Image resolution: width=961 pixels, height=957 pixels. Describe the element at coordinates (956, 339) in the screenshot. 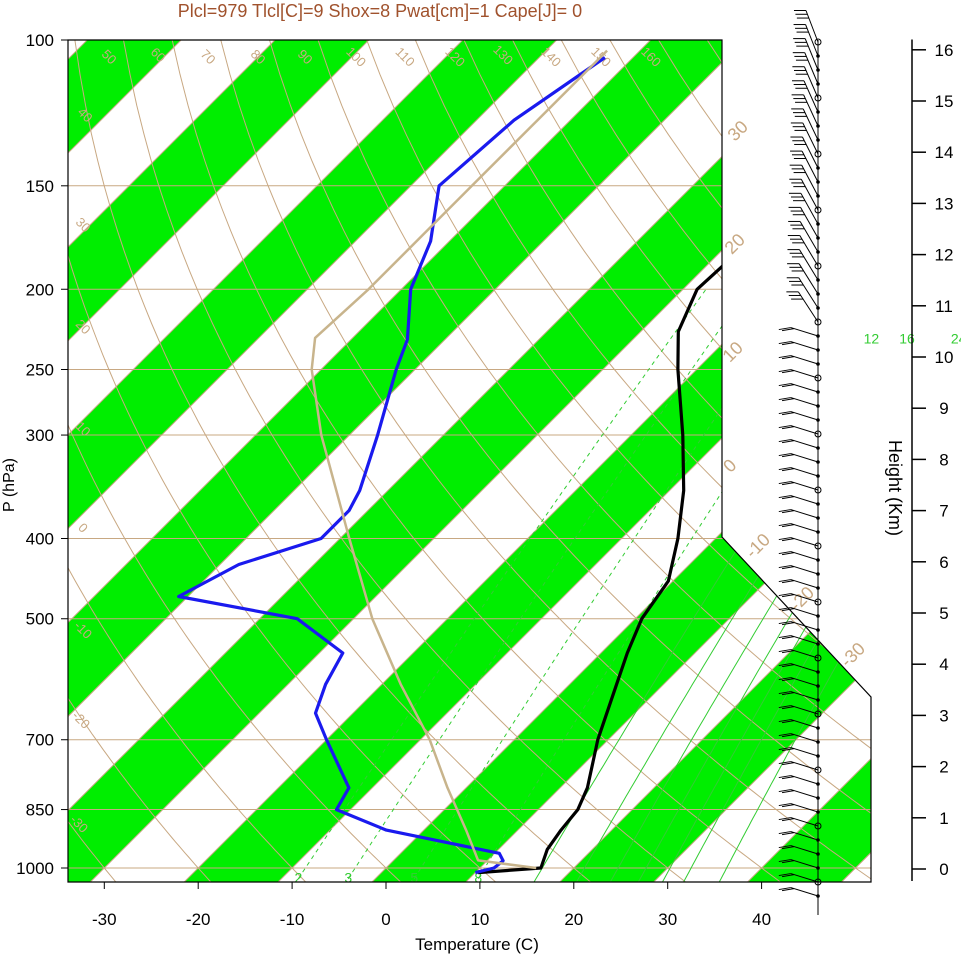

I see `mixing-ratio-label: 24` at that location.